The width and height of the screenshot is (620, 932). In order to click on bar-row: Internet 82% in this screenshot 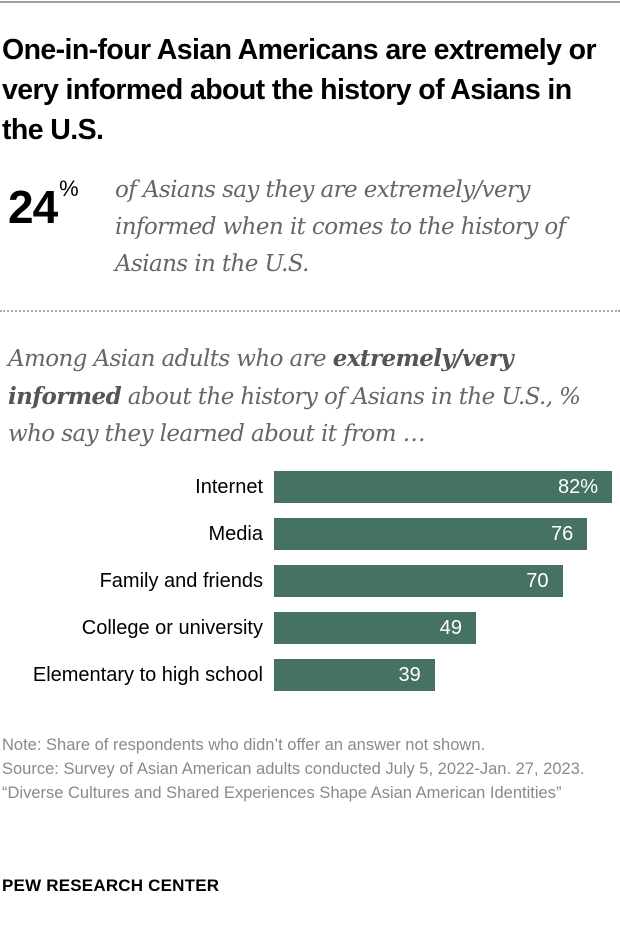, I will do `click(310, 487)`.